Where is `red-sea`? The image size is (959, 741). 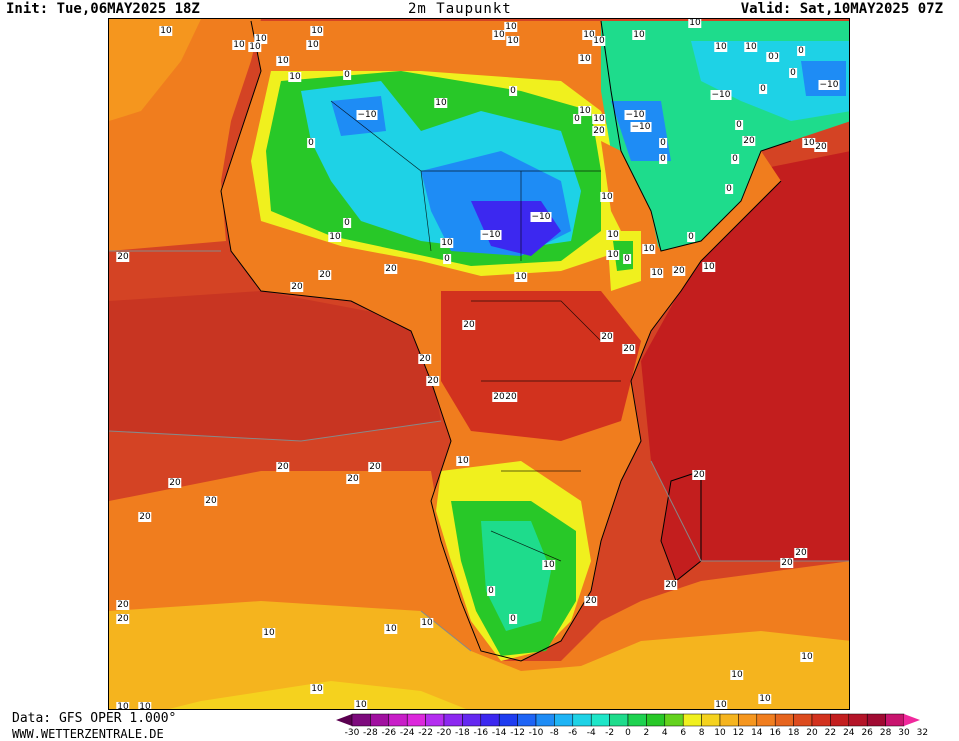
red-sea is located at coordinates (631, 206).